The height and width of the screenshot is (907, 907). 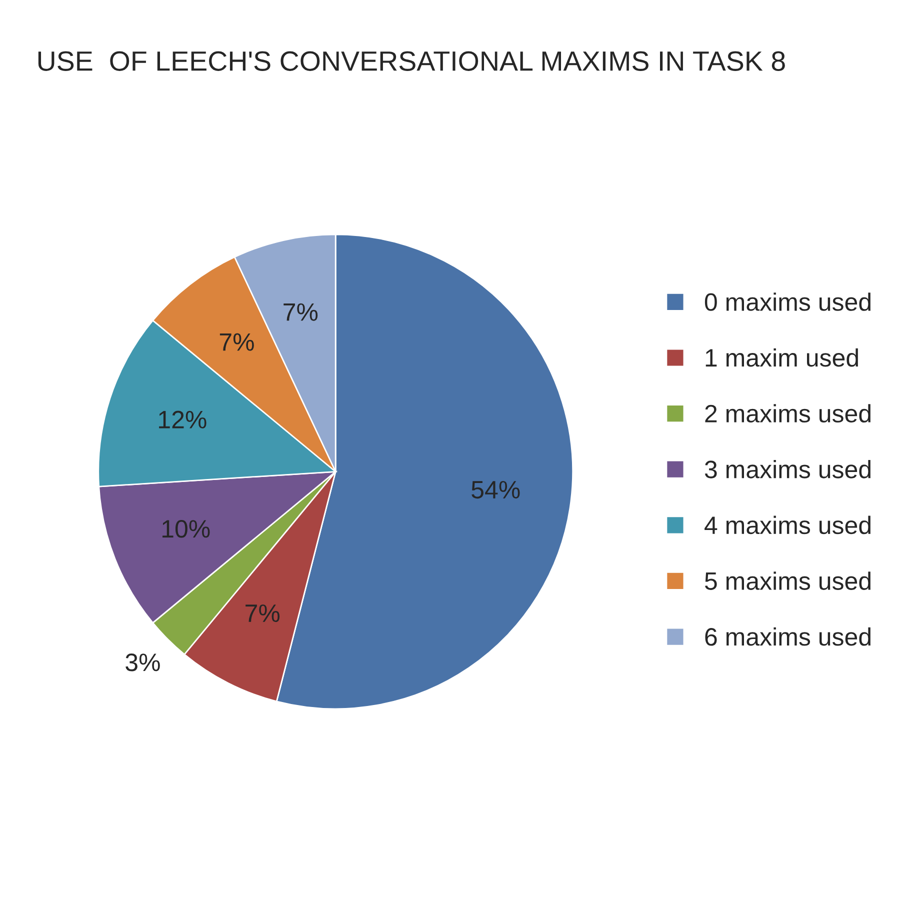 What do you see at coordinates (186, 529) in the screenshot?
I see `data-label: 10%` at bounding box center [186, 529].